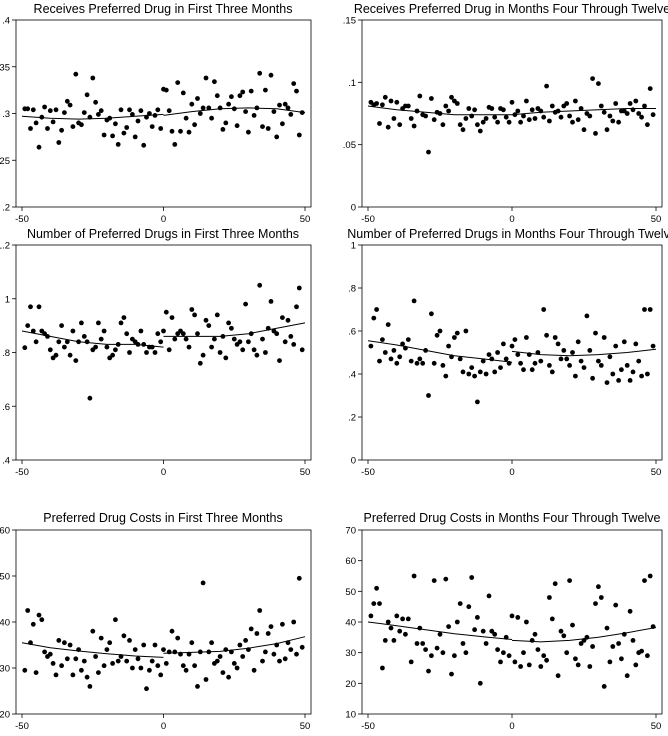  What do you see at coordinates (350, 715) in the screenshot?
I see `y-tick-label: 10` at bounding box center [350, 715].